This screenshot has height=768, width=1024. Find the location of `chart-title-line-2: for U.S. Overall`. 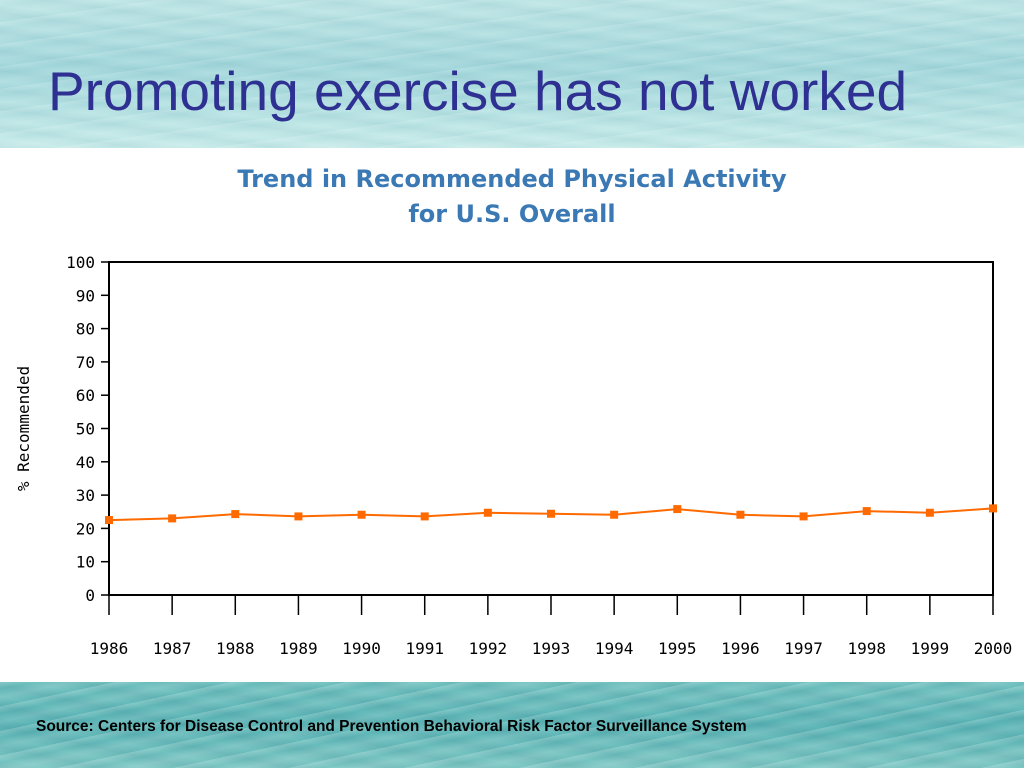

chart-title-line-2: for U.S. Overall is located at coordinates (512, 214).